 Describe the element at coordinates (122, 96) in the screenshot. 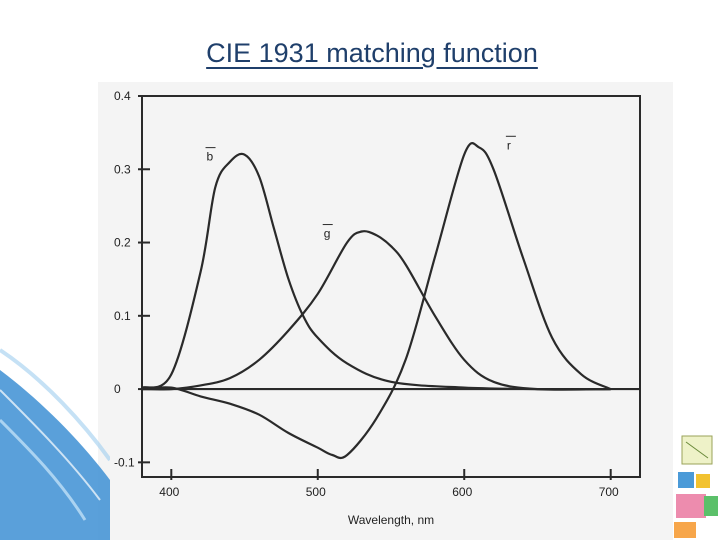

I see `y-tick-label: 0.4` at that location.